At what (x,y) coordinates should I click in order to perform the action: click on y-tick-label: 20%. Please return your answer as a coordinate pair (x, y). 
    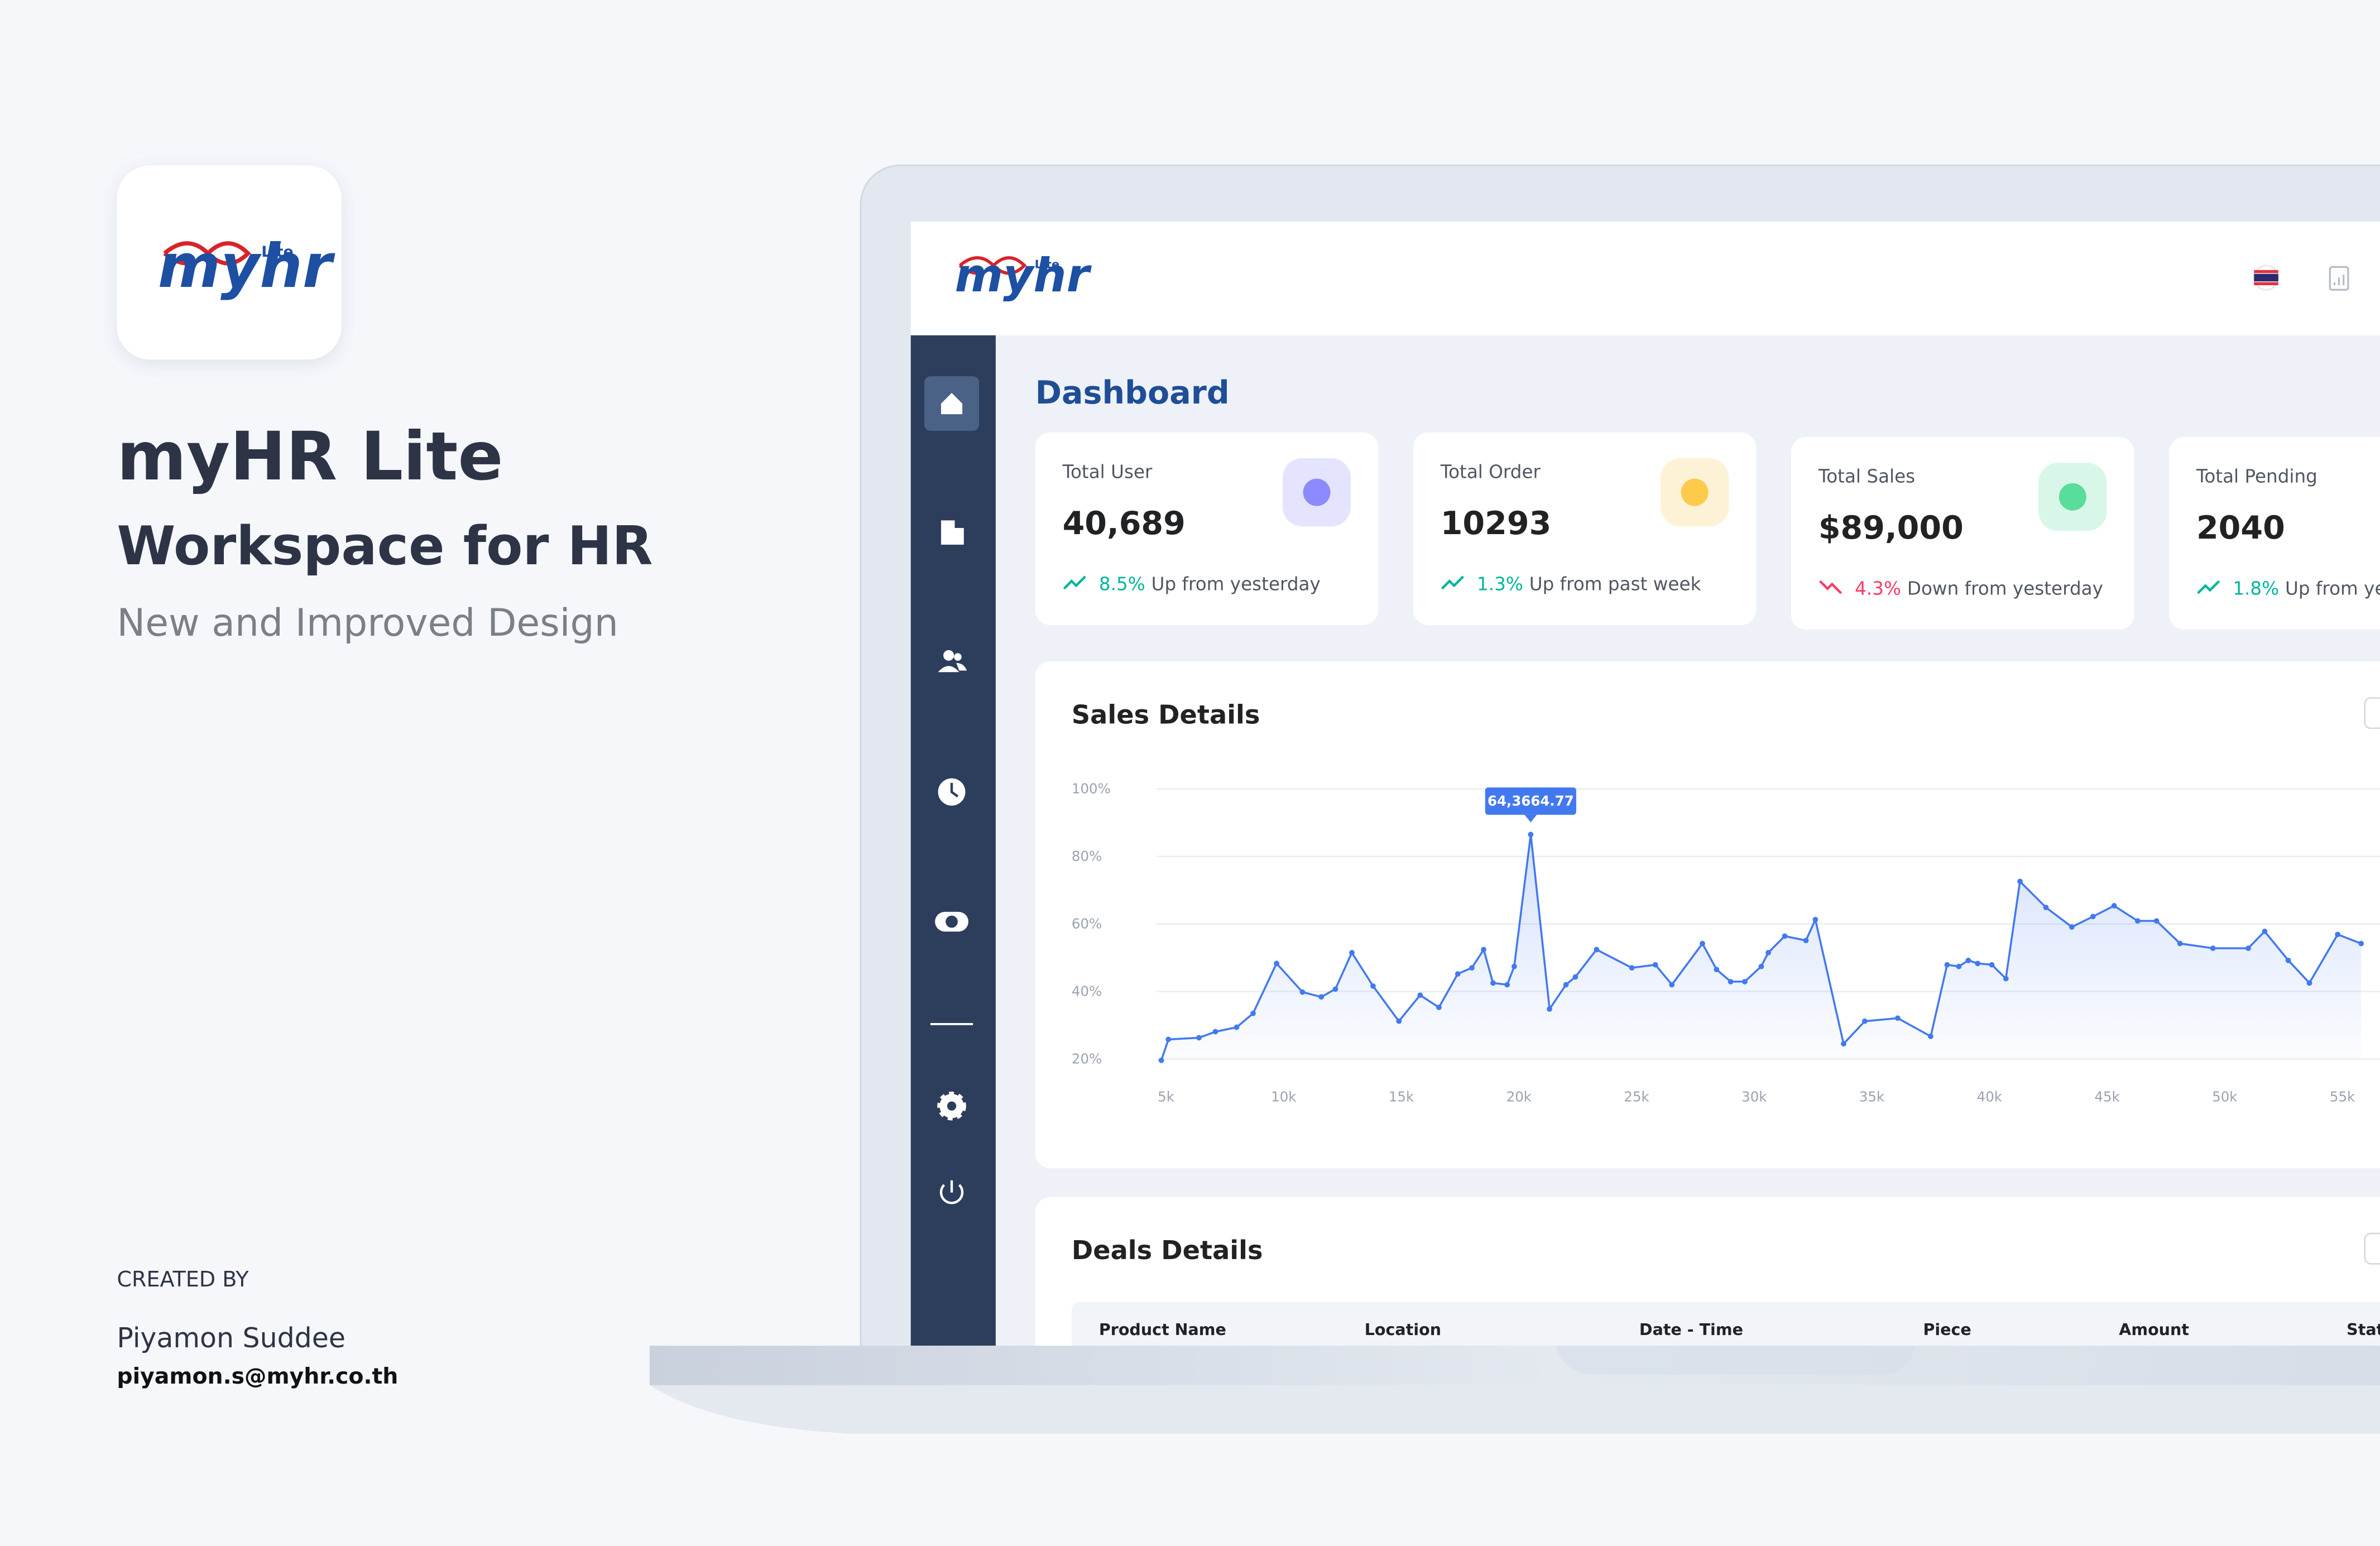
    Looking at the image, I should click on (1087, 1059).